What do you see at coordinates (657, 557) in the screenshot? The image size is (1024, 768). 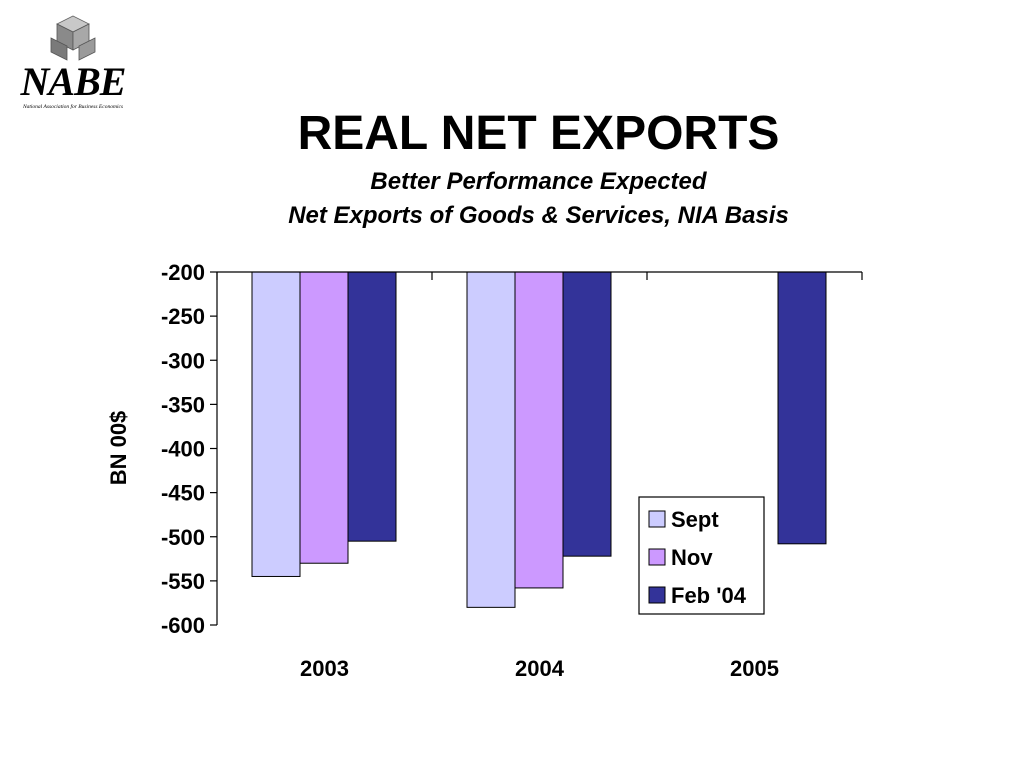 I see `legend-swatch-nov` at bounding box center [657, 557].